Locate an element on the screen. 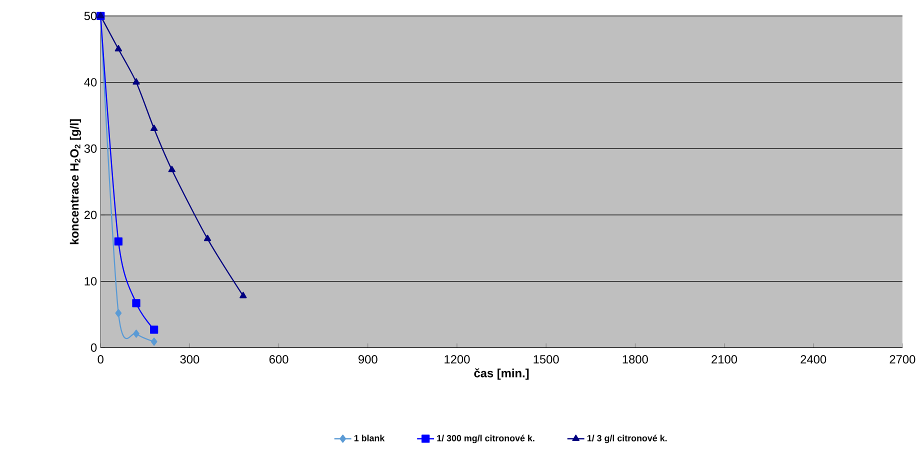  y-axis-title: koncentrace H$_{2}$O$_{2}$ [g/l] is located at coordinates (76, 181).